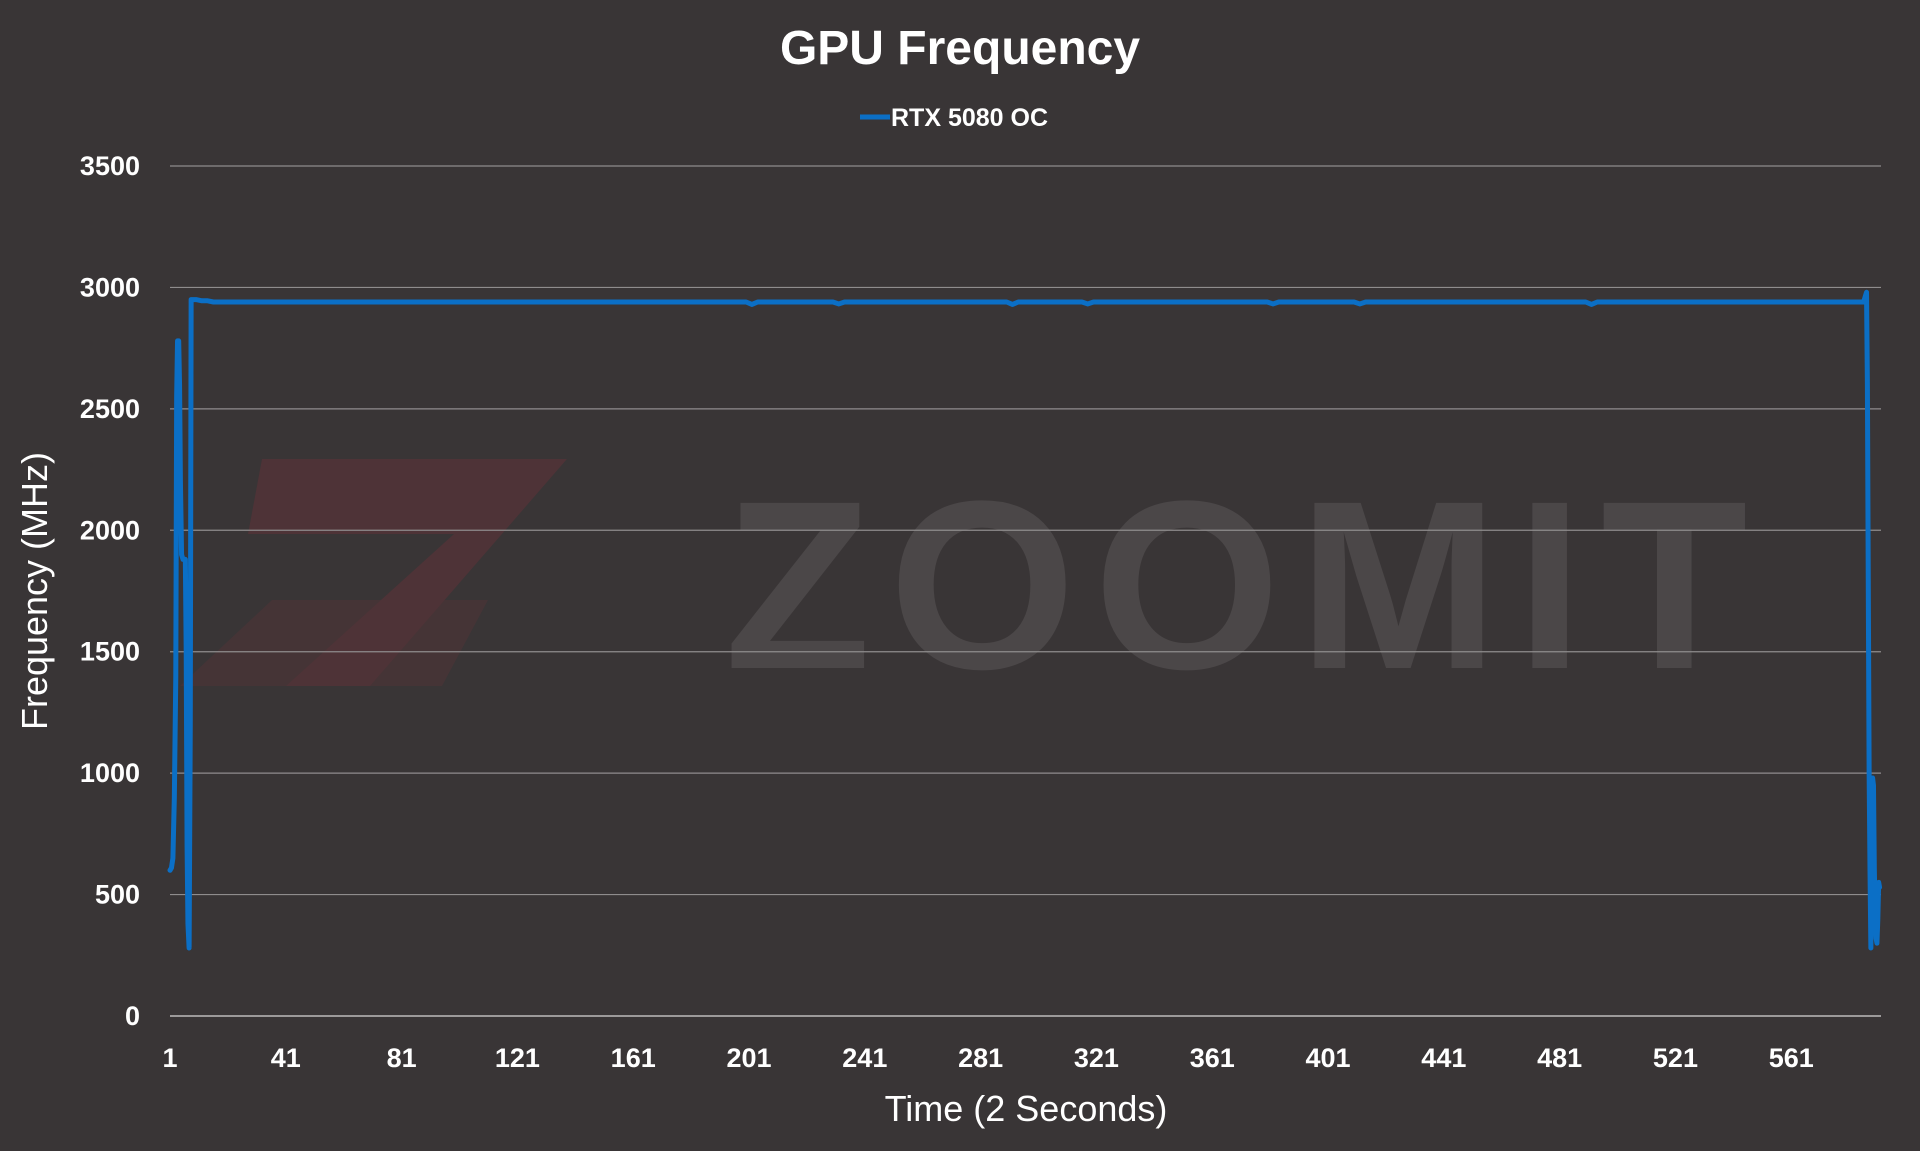 This screenshot has height=1151, width=1920. Describe the element at coordinates (110, 652) in the screenshot. I see `y-tick-label: 1500` at that location.